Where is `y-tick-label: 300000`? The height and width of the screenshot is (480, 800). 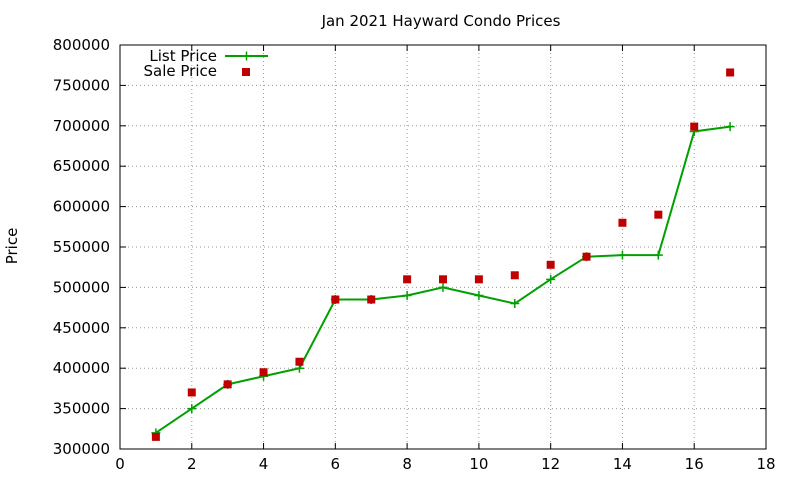
y-tick-label: 300000 is located at coordinates (81, 449).